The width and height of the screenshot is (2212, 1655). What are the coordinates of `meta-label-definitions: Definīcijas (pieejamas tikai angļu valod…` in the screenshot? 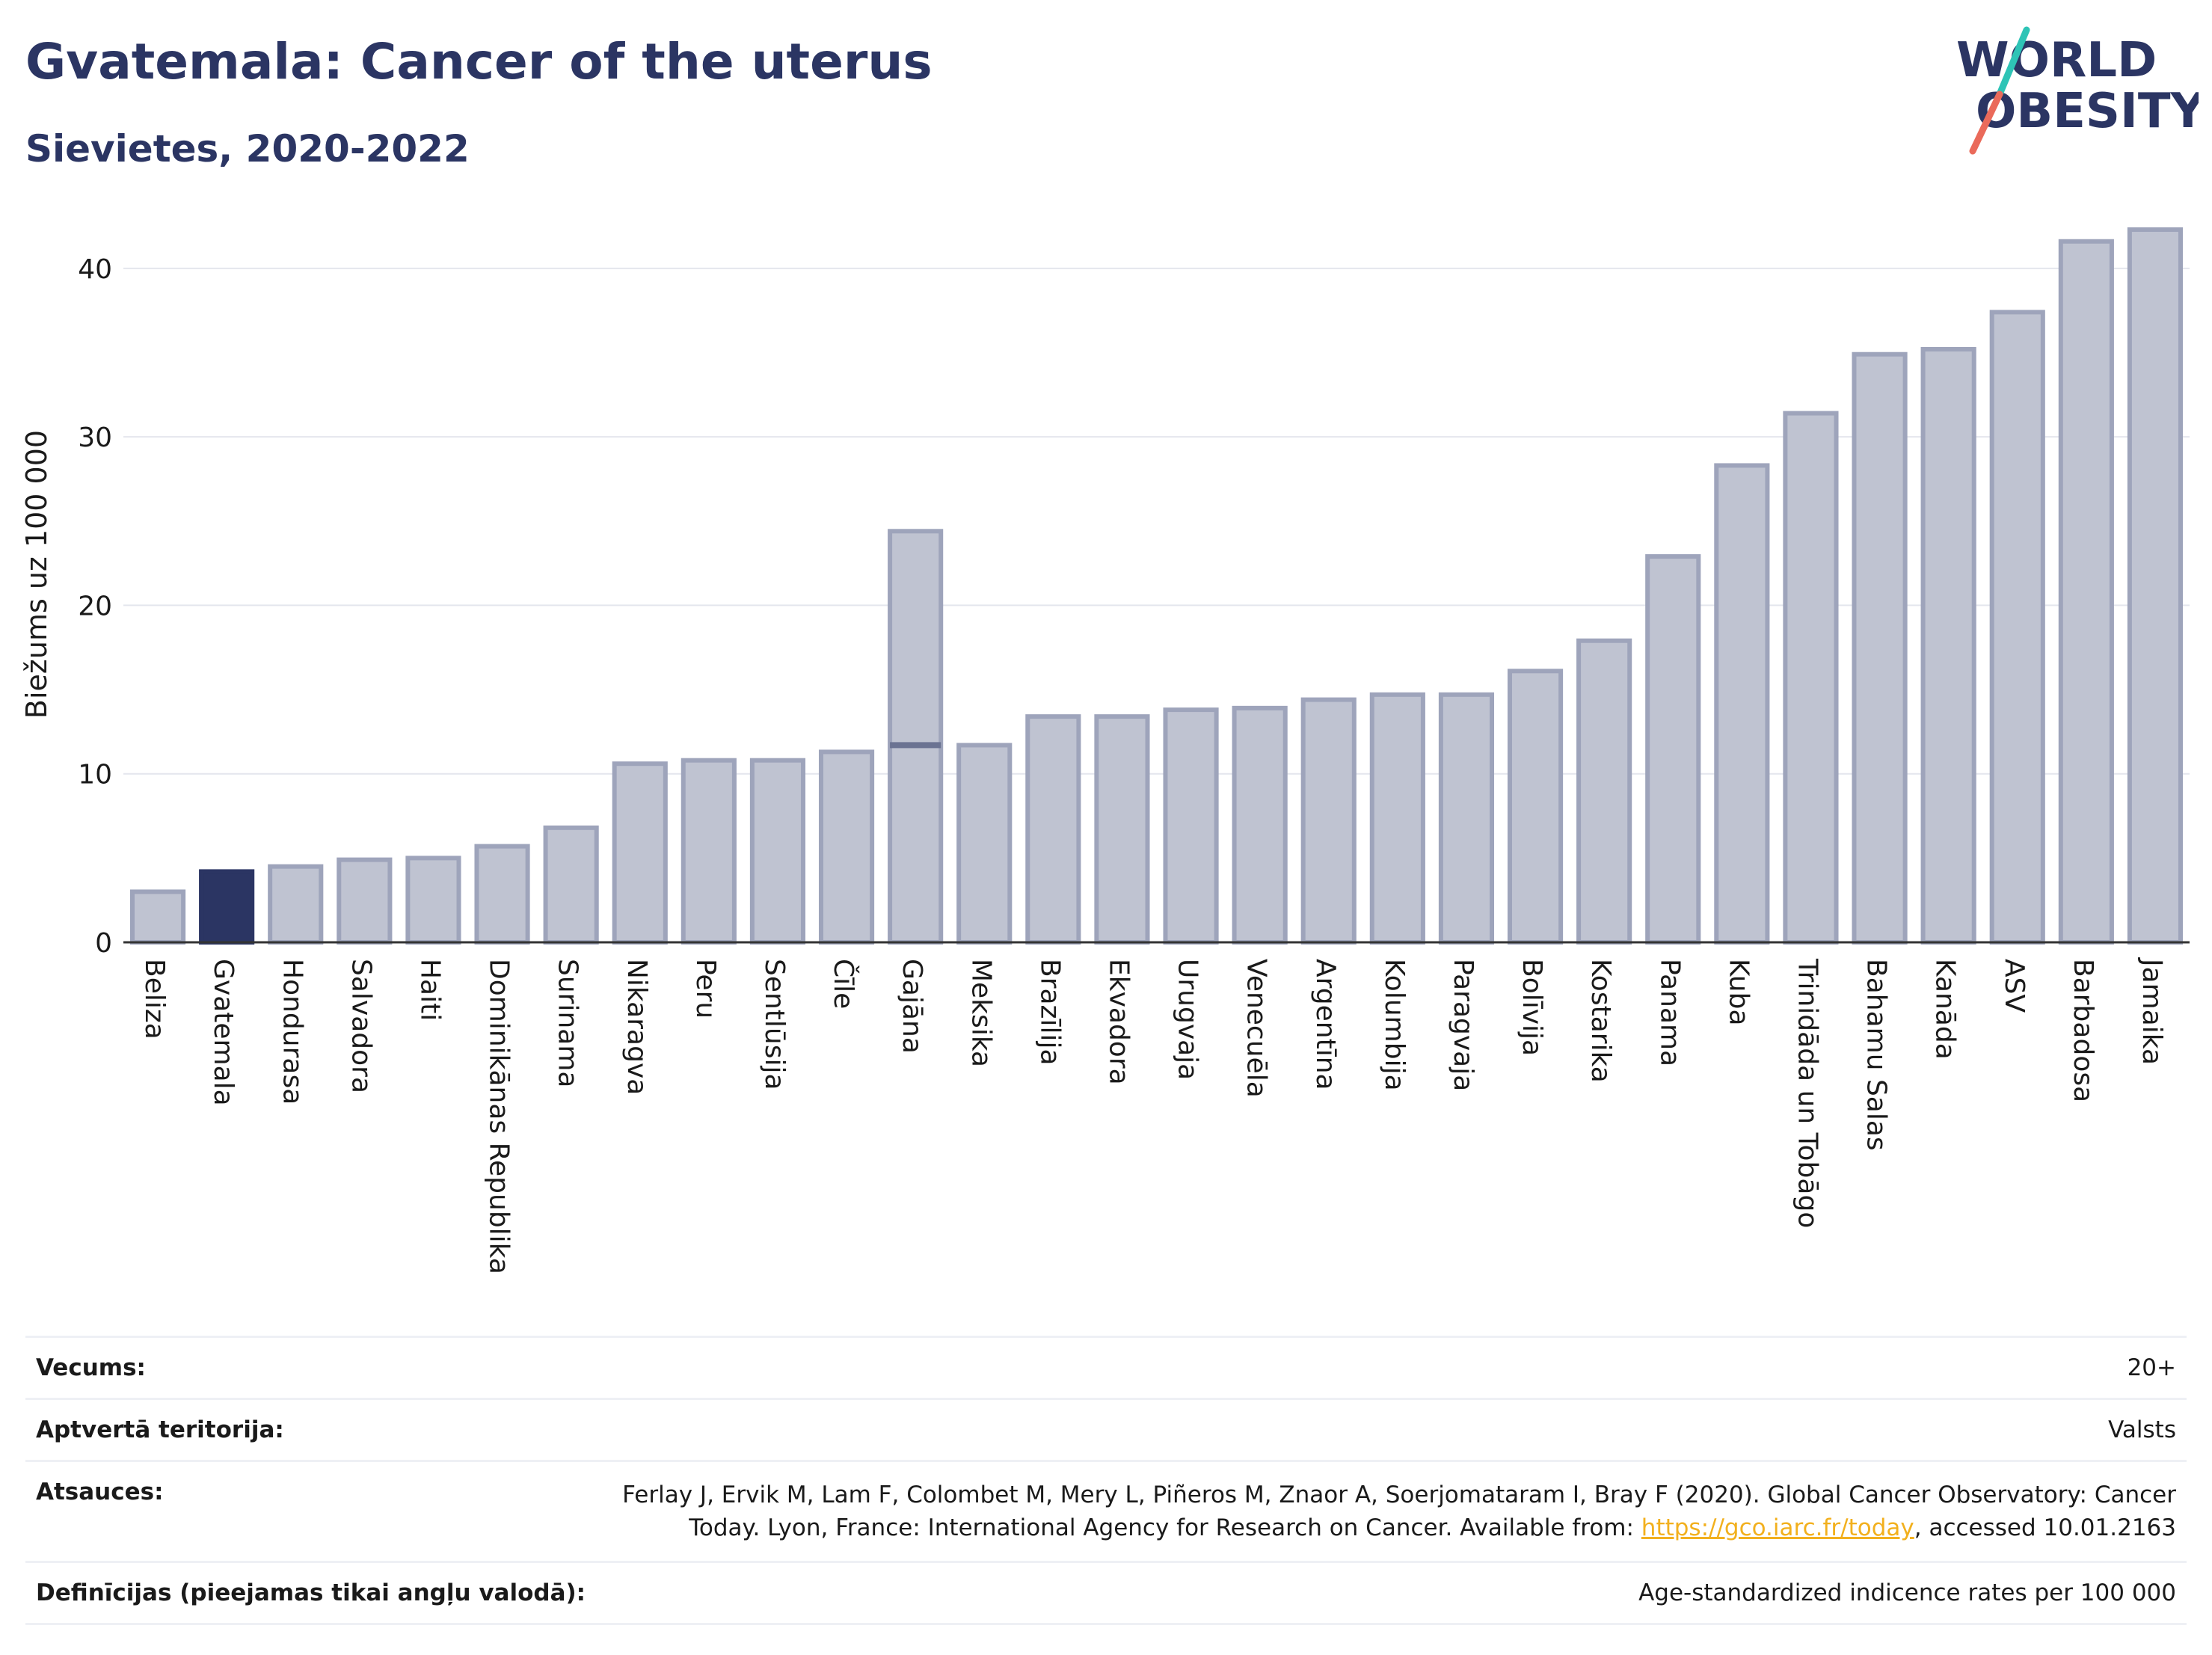 It's located at (311, 1592).